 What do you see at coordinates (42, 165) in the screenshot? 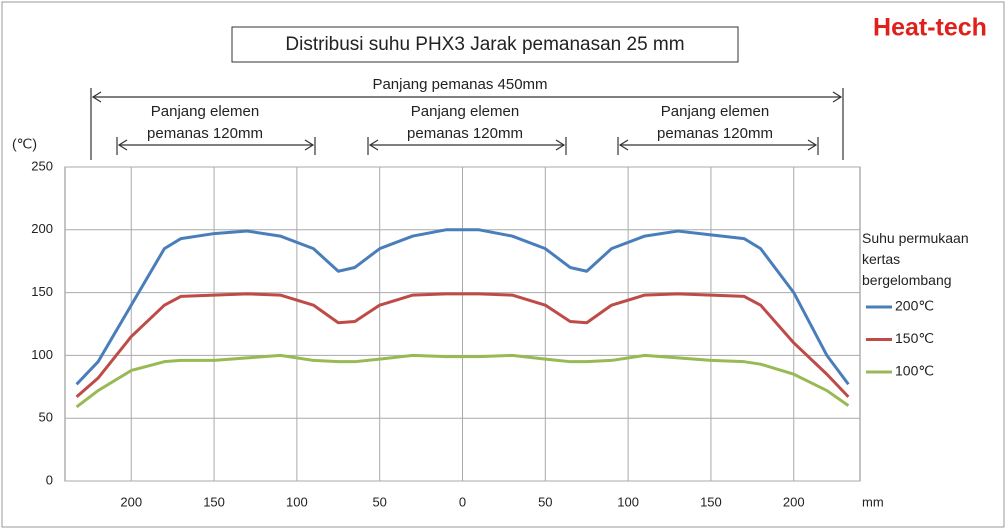
I see `y-tick-label: 250` at bounding box center [42, 165].